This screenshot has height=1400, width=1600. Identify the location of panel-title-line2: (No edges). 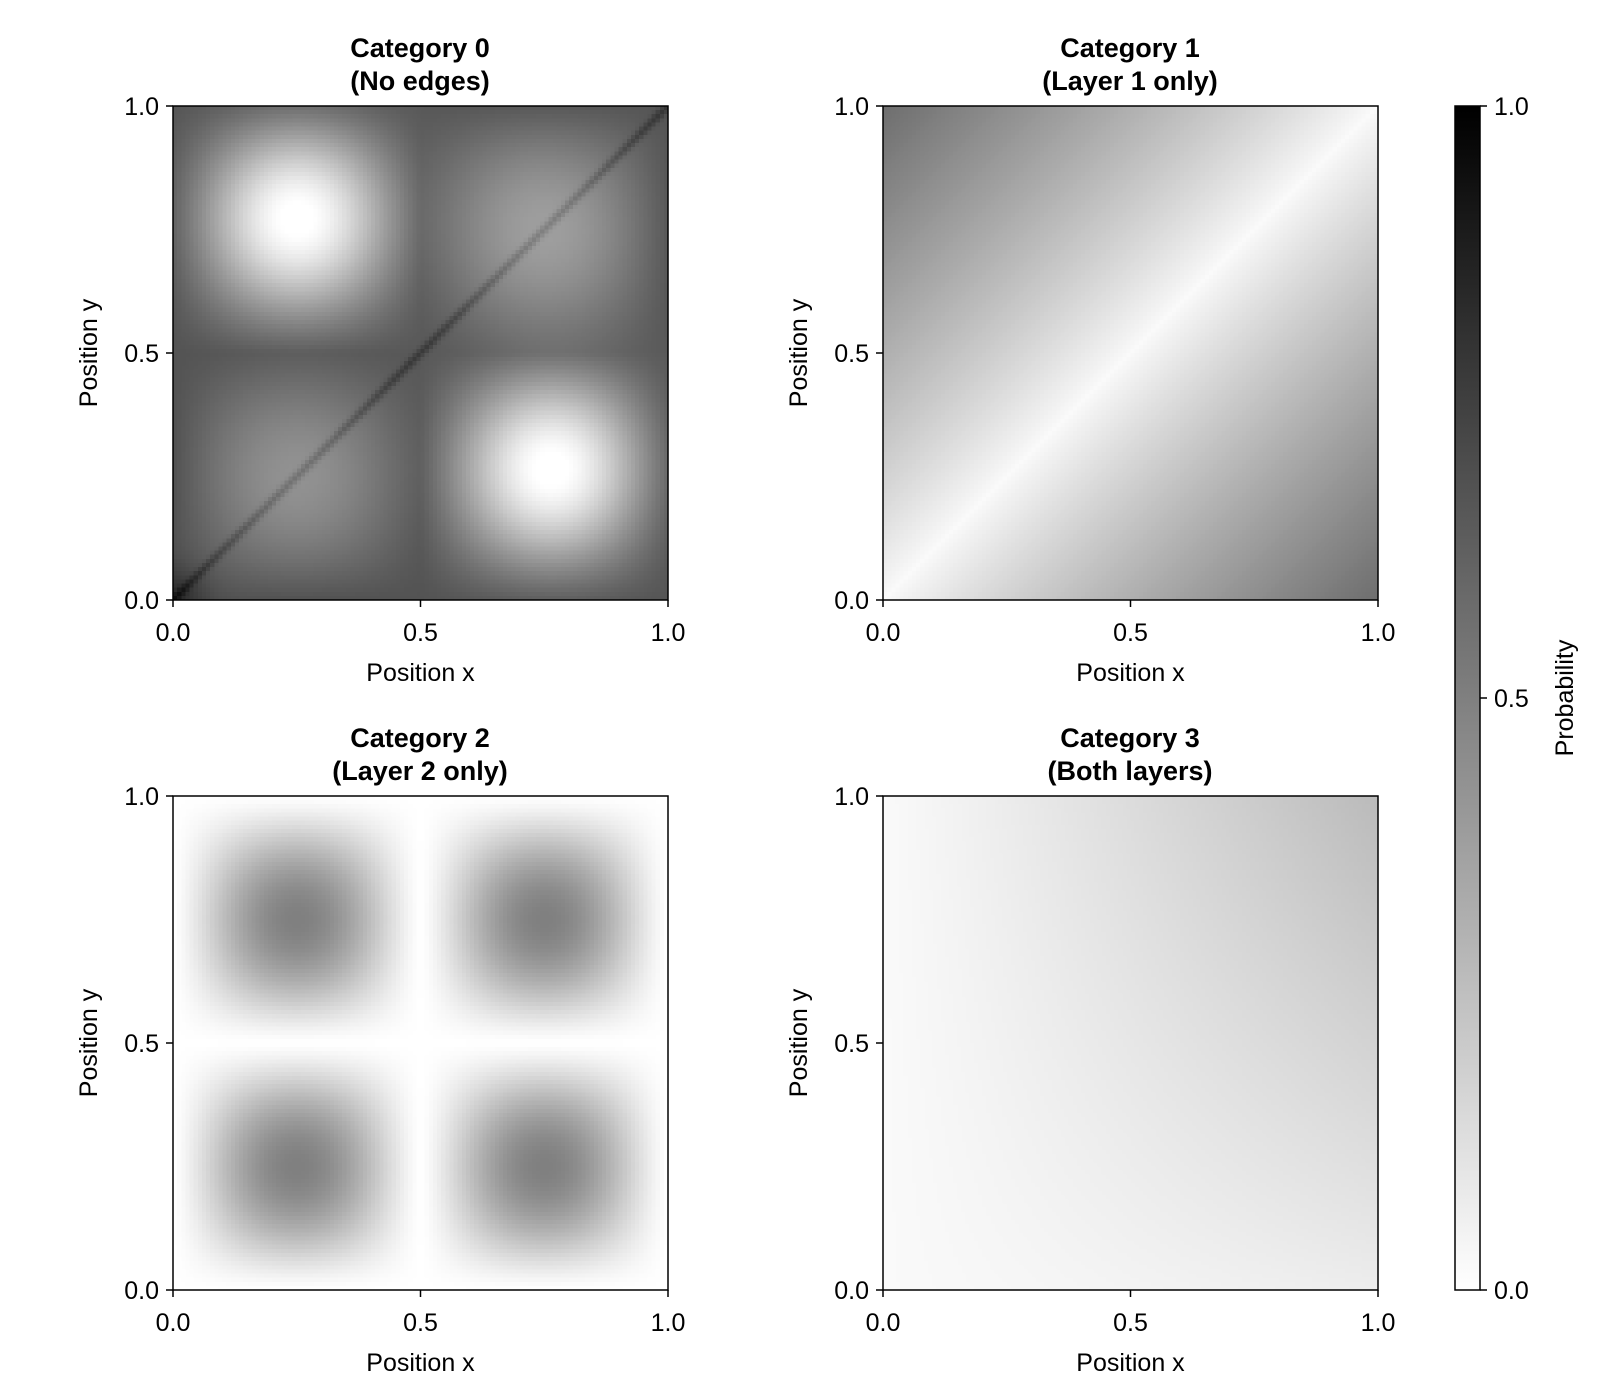
(420, 81).